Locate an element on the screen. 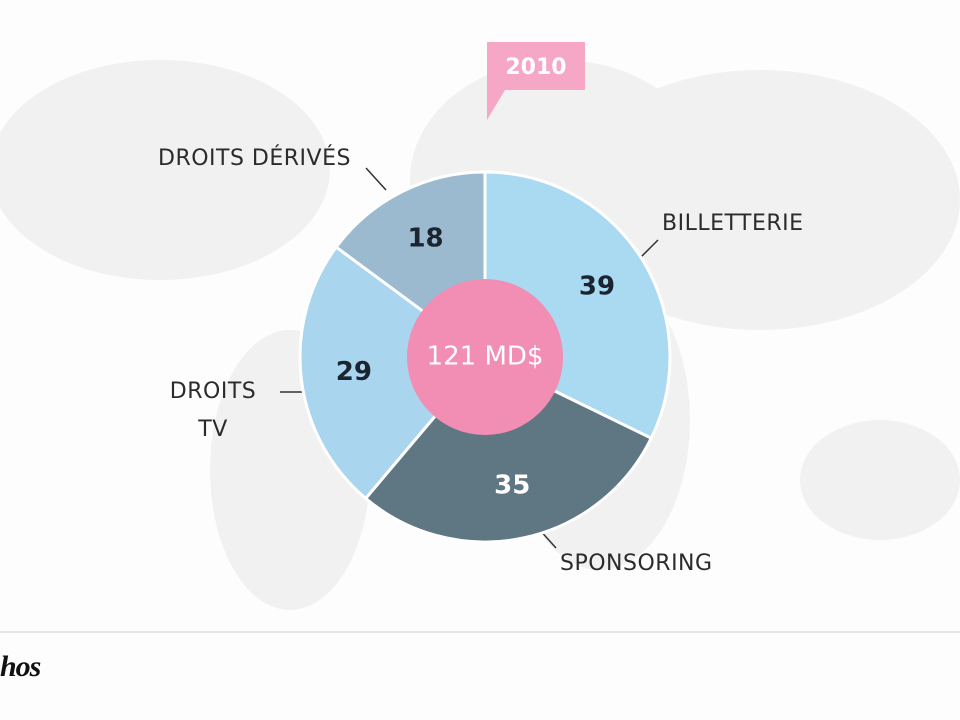  category-label: DROITS DÉRIVÉS is located at coordinates (254, 158).